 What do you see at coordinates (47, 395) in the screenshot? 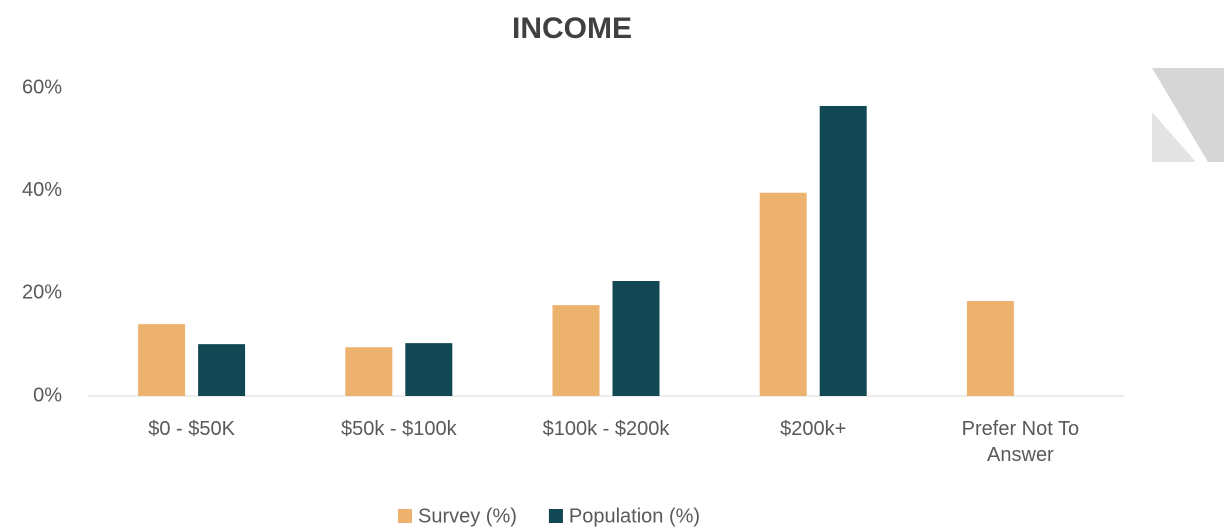
I see `y-tick-label: 0%` at bounding box center [47, 395].